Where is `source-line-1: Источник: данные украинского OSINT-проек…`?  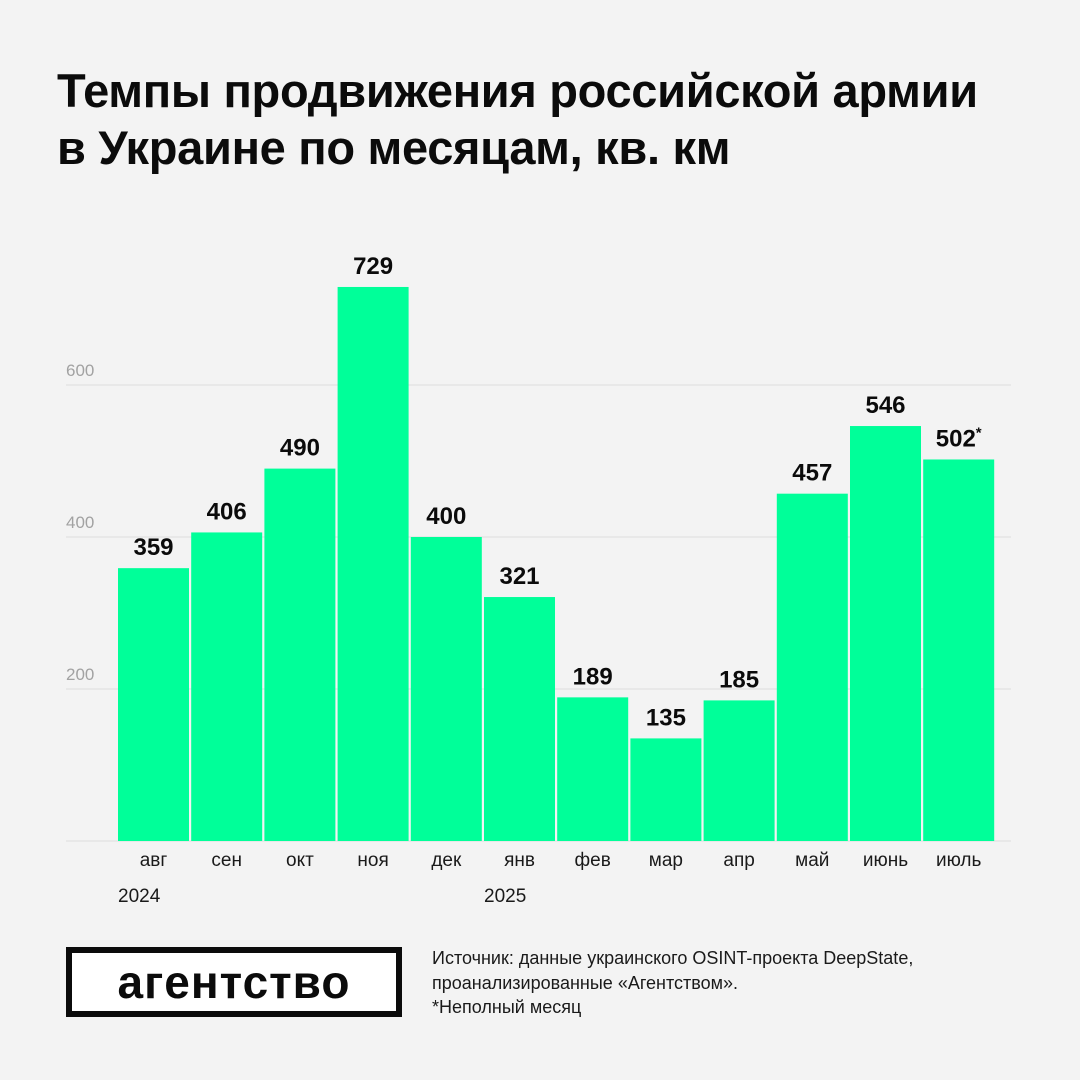 source-line-1: Источник: данные украинского OSINT-проек… is located at coordinates (673, 958).